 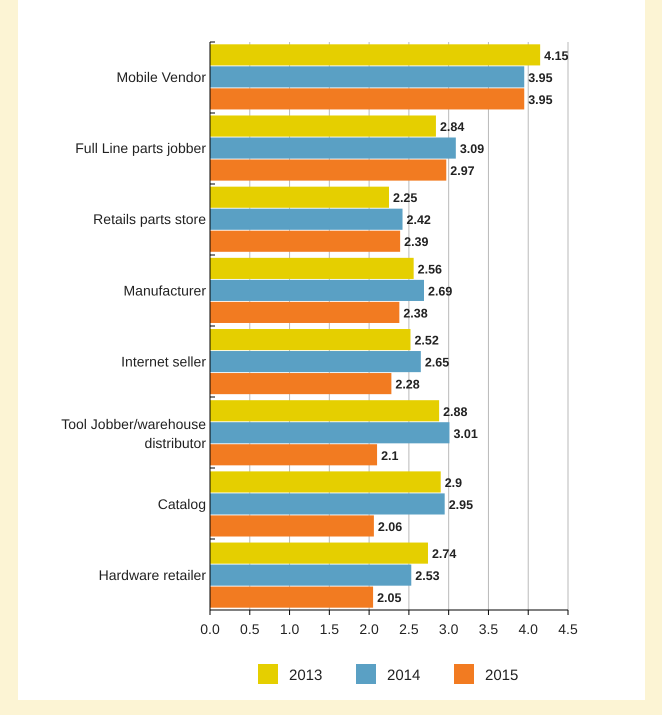 I want to click on data-label: 2.25, so click(x=405, y=198).